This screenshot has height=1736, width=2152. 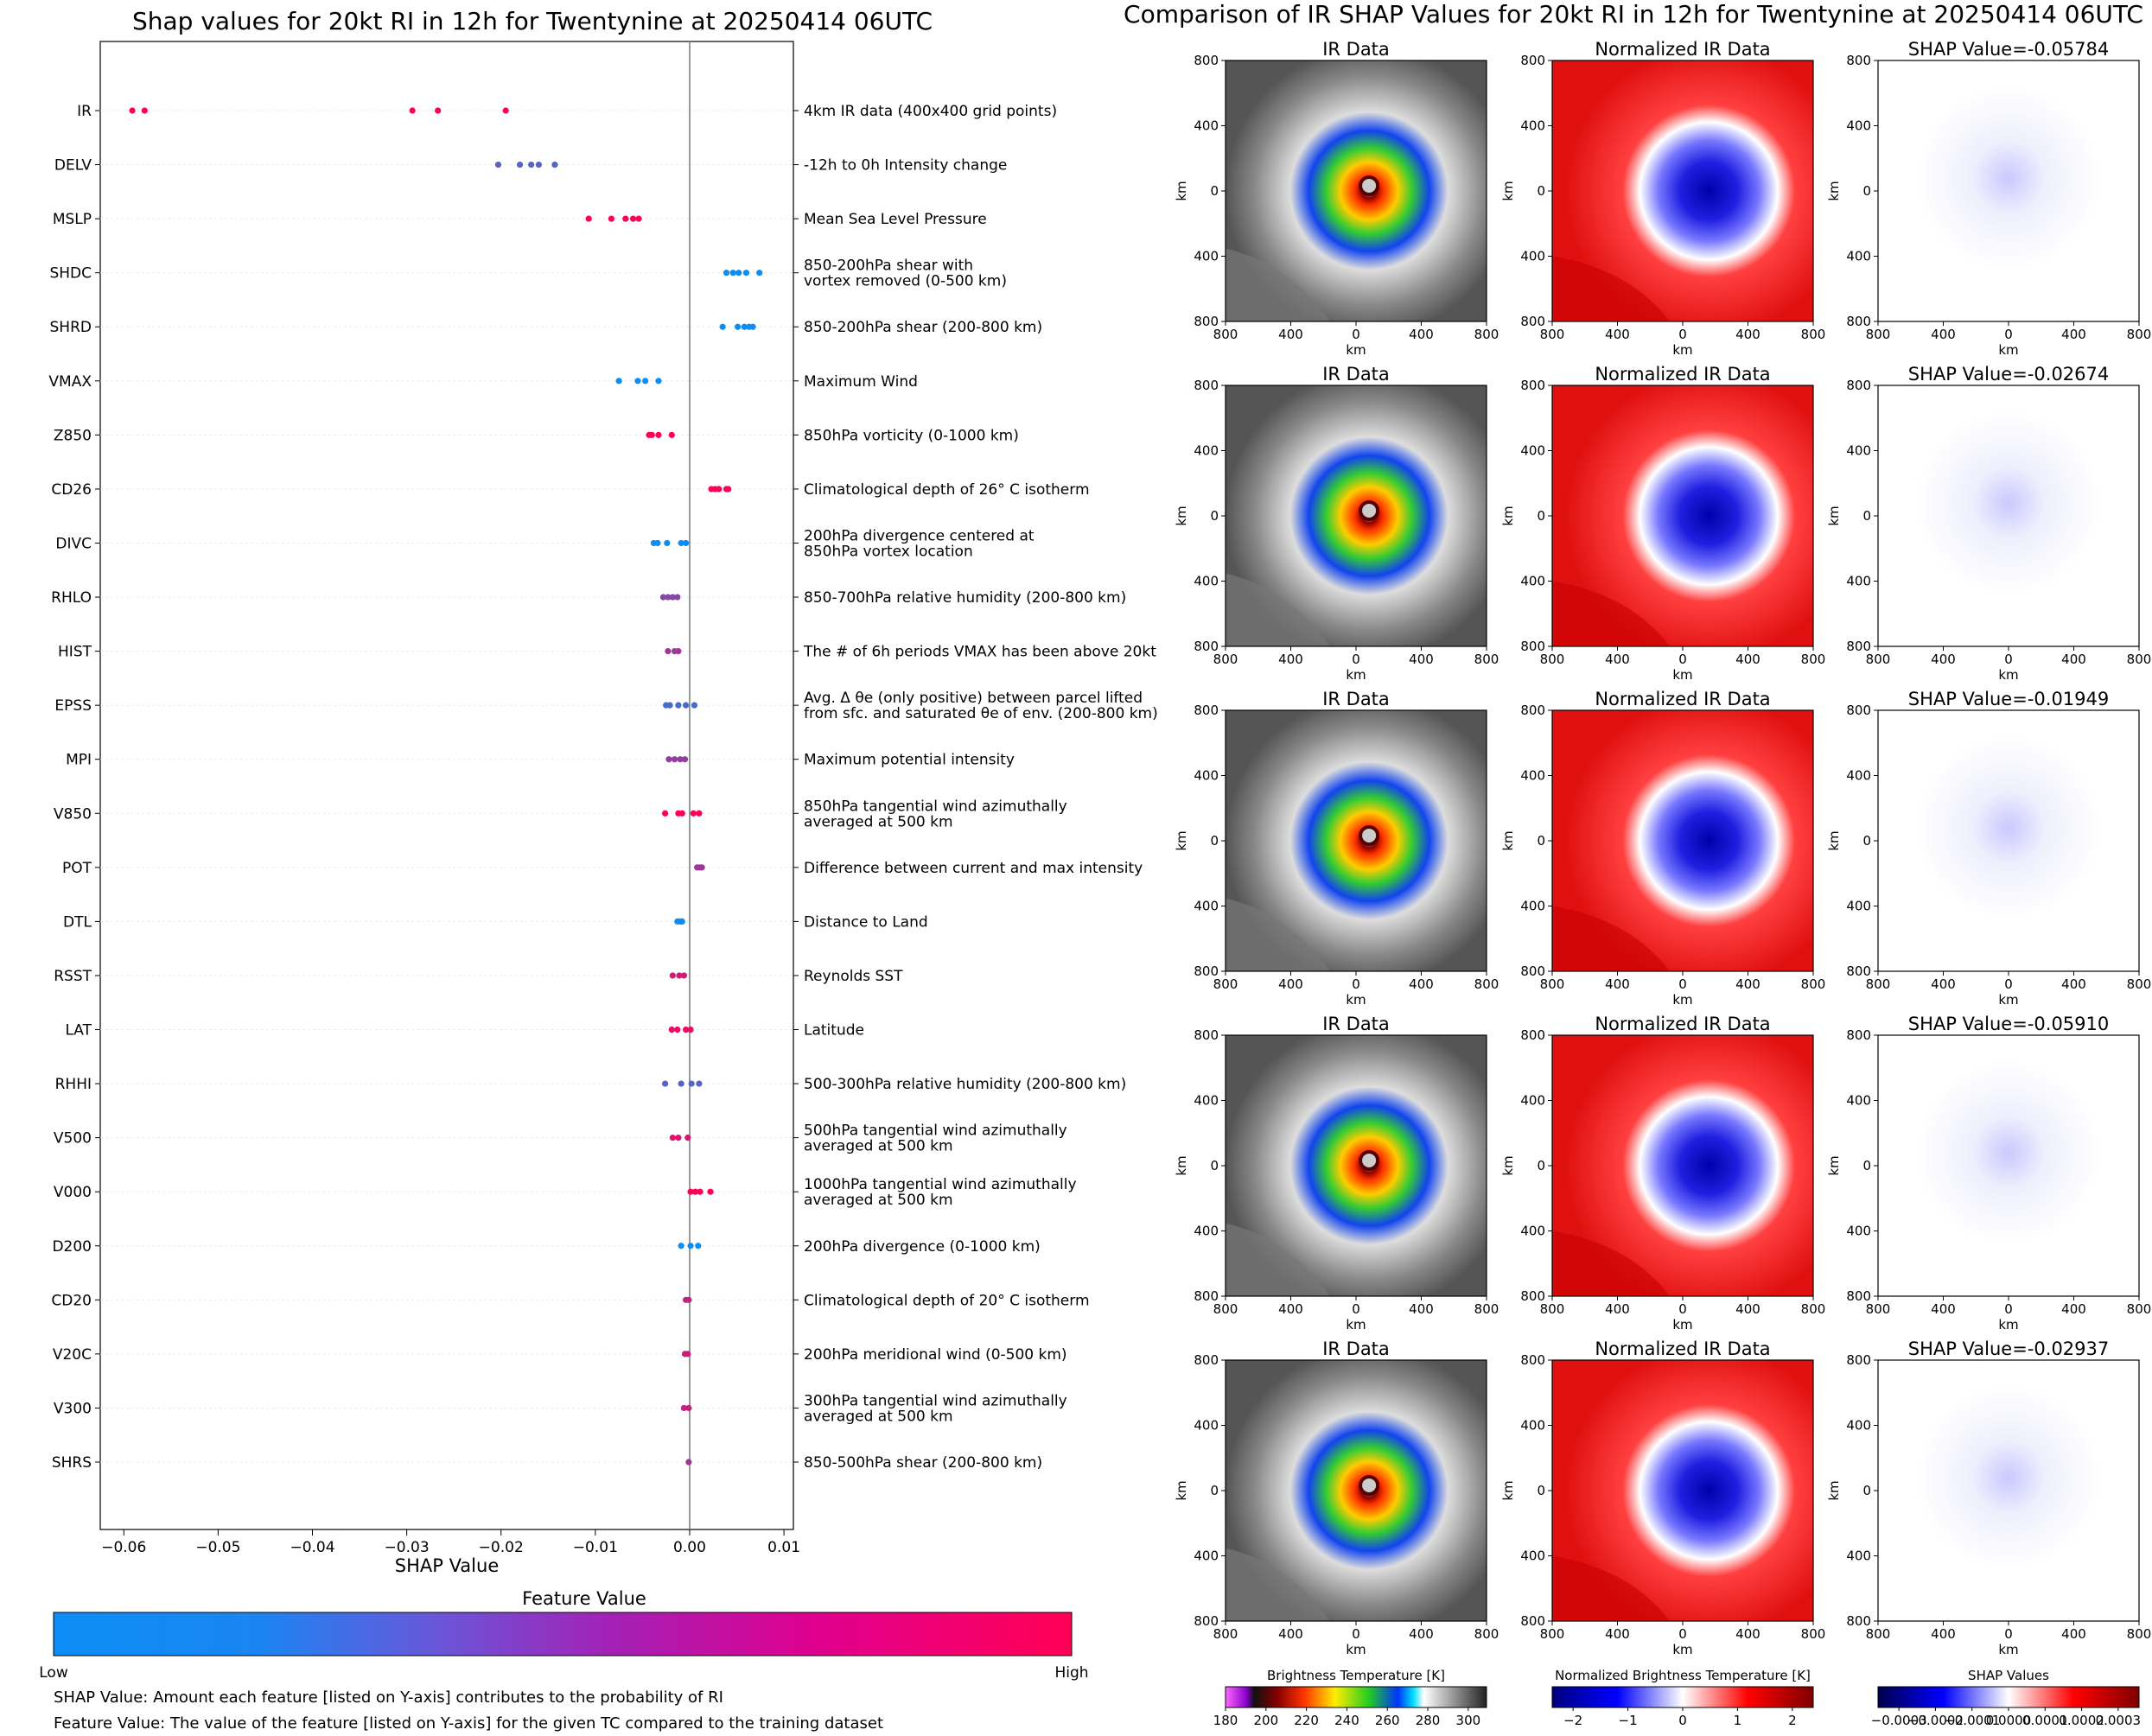 What do you see at coordinates (947, 1300) in the screenshot?
I see `feature-description: Climatological depth of 20° C isotherm` at bounding box center [947, 1300].